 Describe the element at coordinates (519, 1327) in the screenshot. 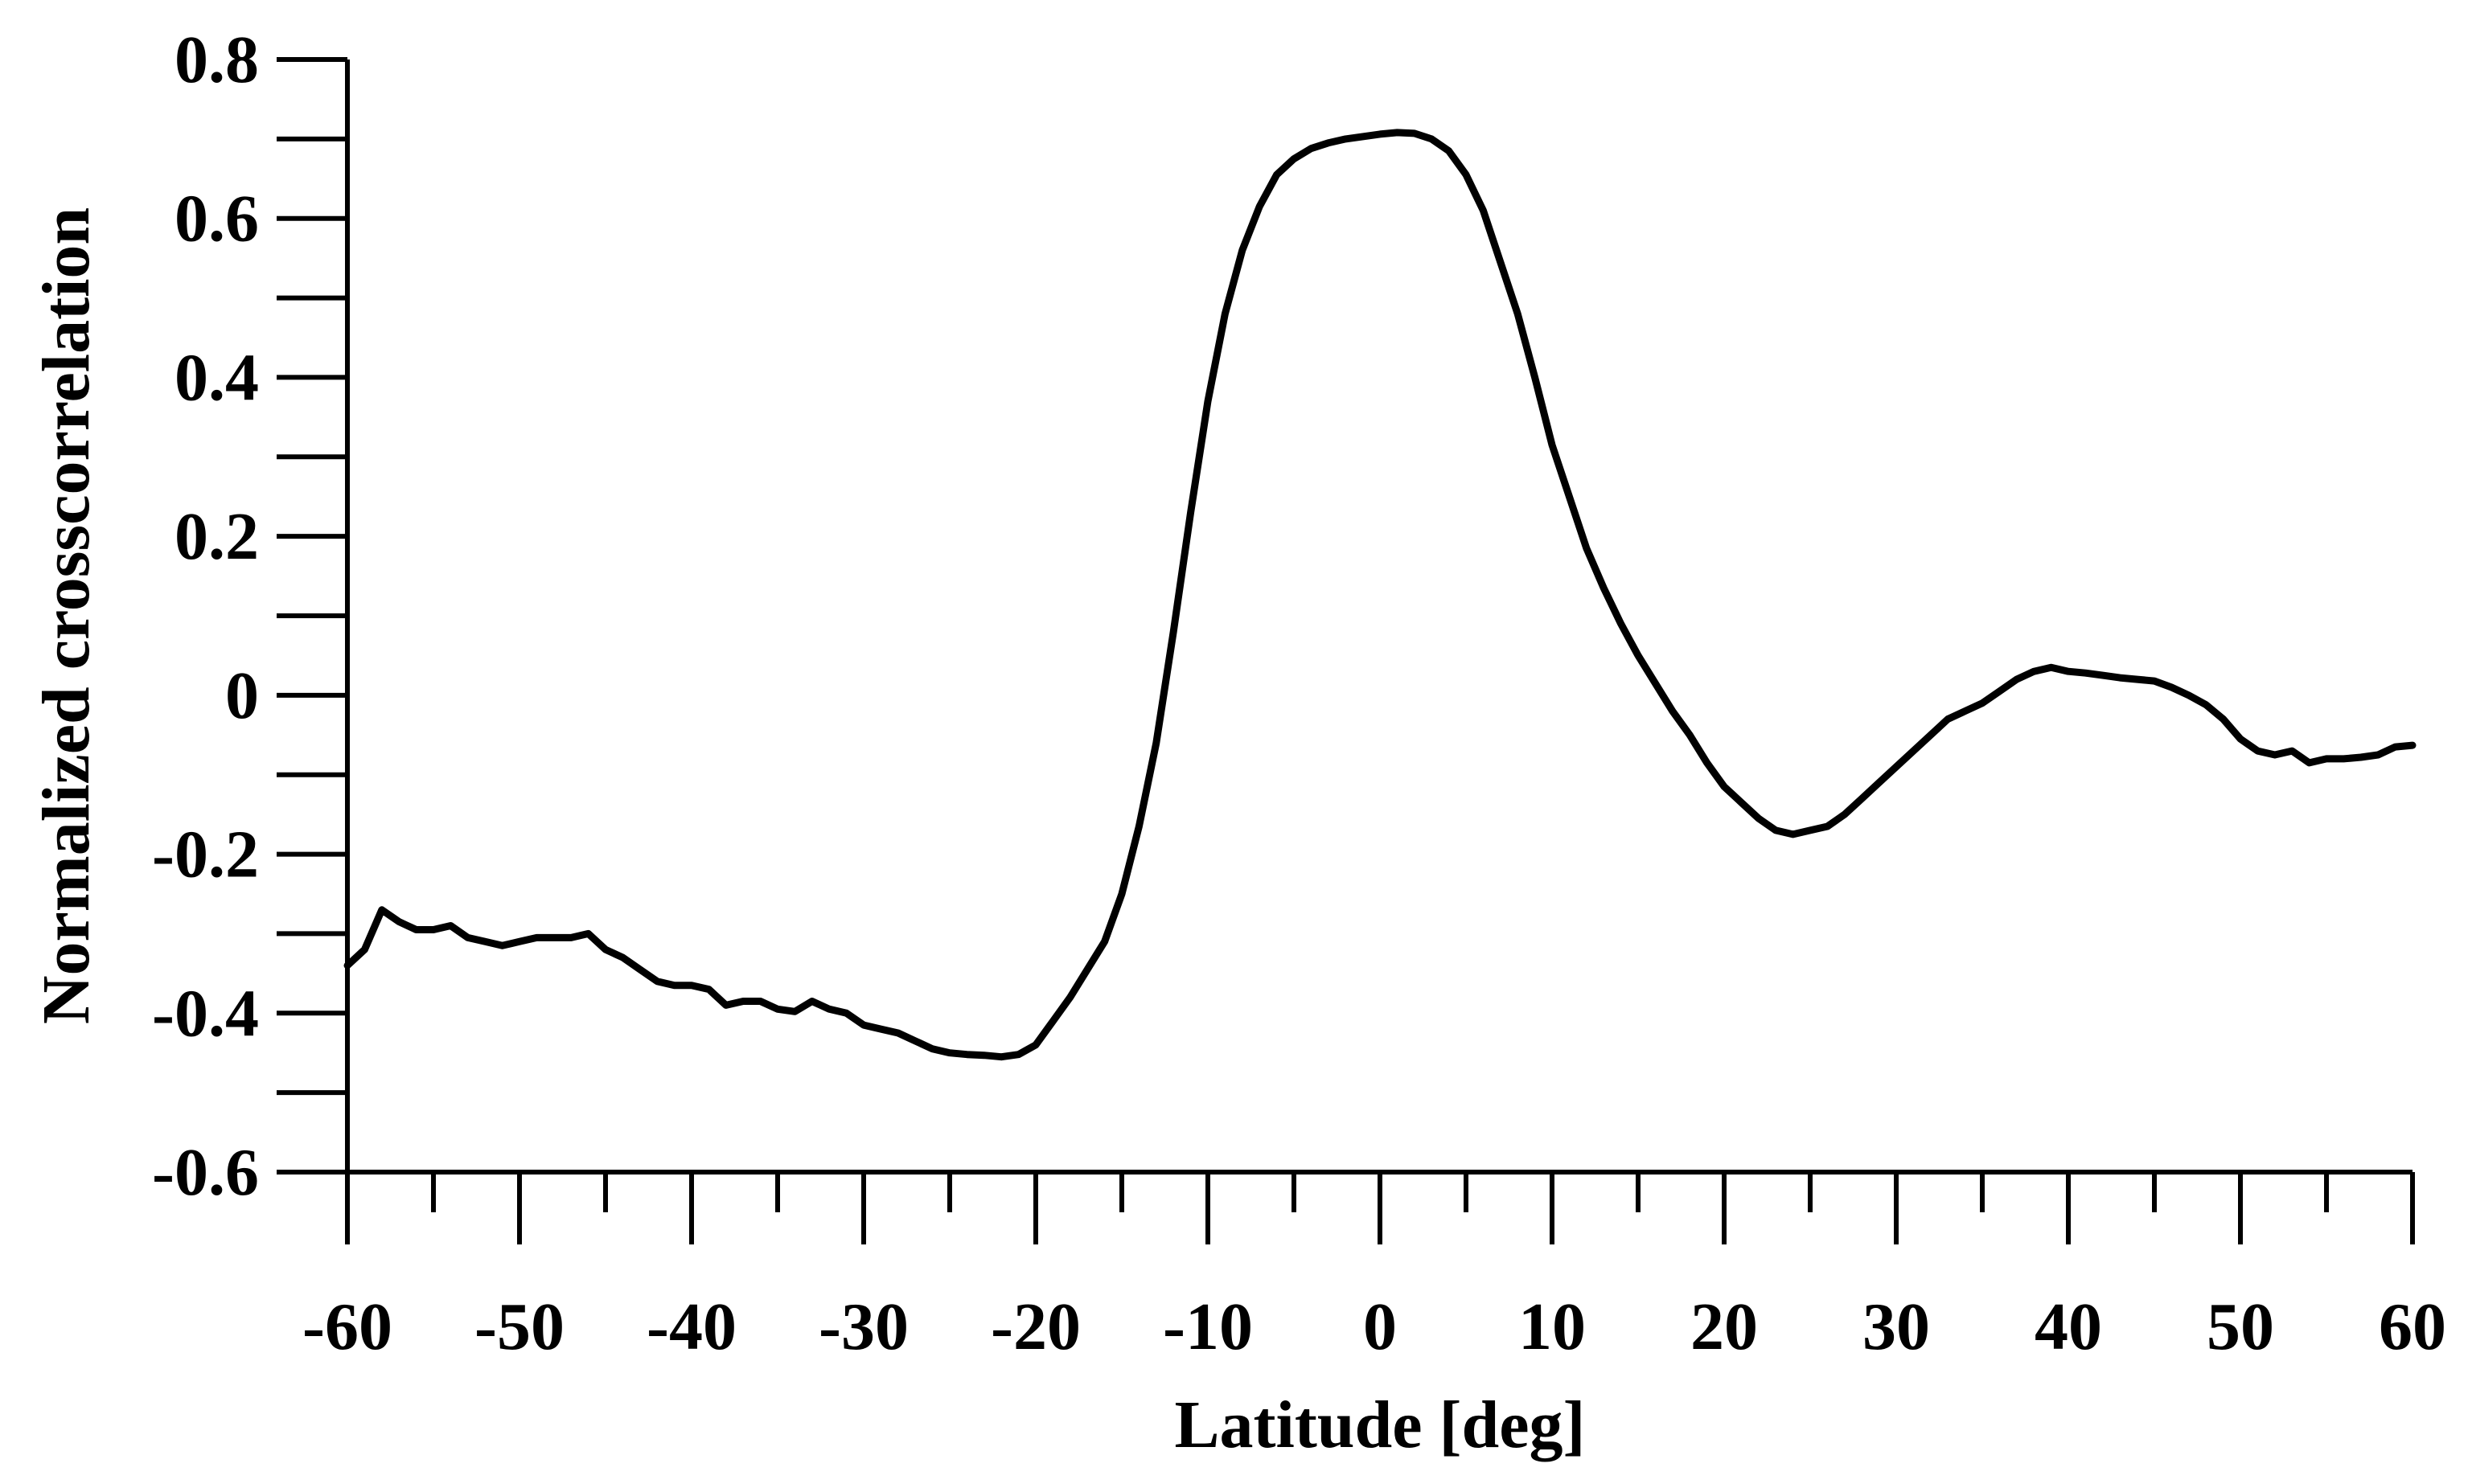

I see `x-tick-label: -50` at that location.